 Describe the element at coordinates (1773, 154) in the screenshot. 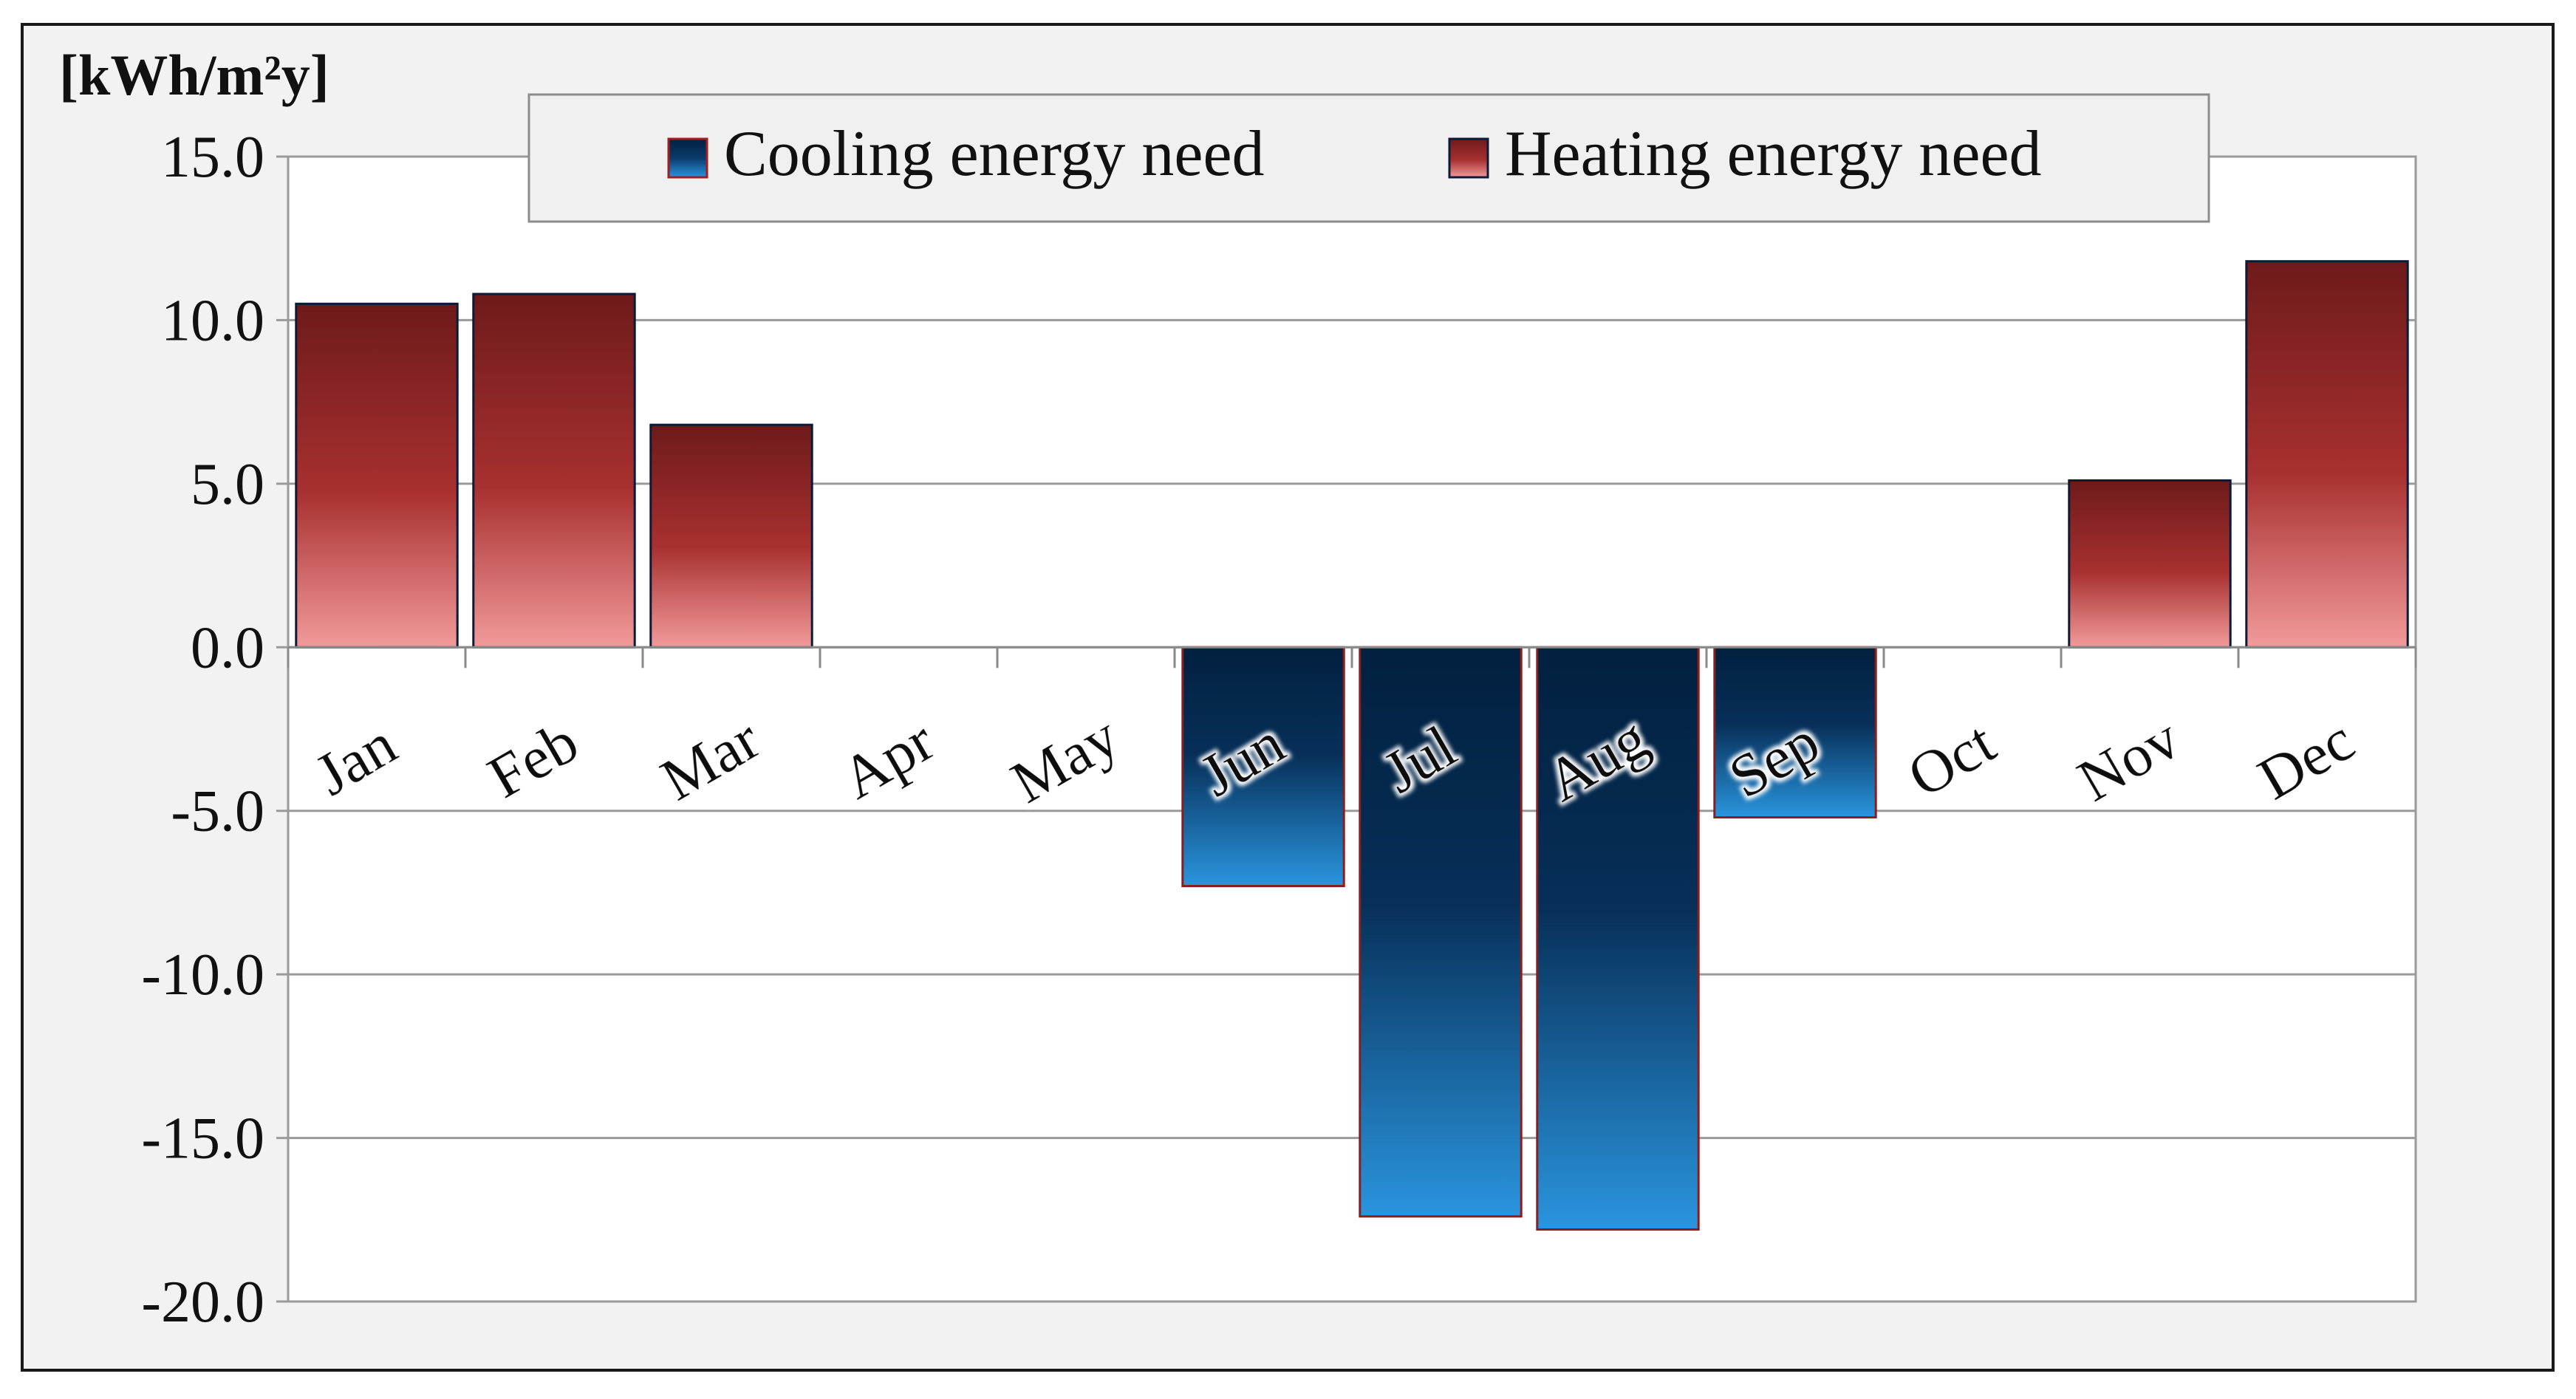

I see `legend-label-heating: Heating energy need` at that location.